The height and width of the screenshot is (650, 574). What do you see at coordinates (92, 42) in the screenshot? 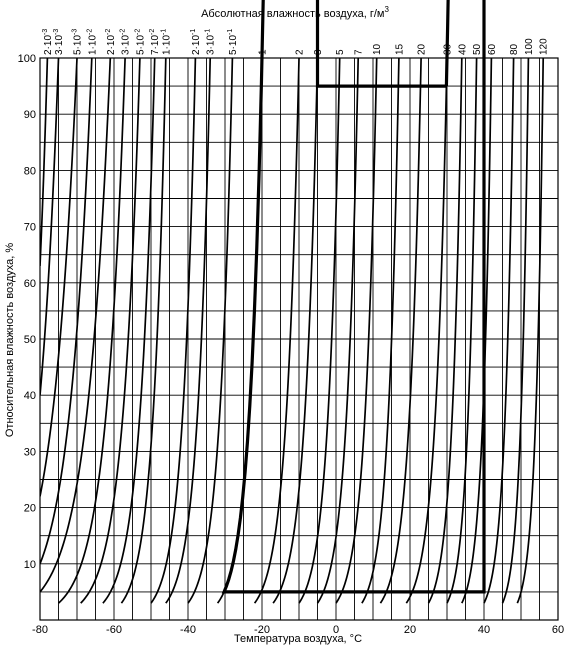
I see `top-tick-label: 1·10-2` at bounding box center [92, 42].